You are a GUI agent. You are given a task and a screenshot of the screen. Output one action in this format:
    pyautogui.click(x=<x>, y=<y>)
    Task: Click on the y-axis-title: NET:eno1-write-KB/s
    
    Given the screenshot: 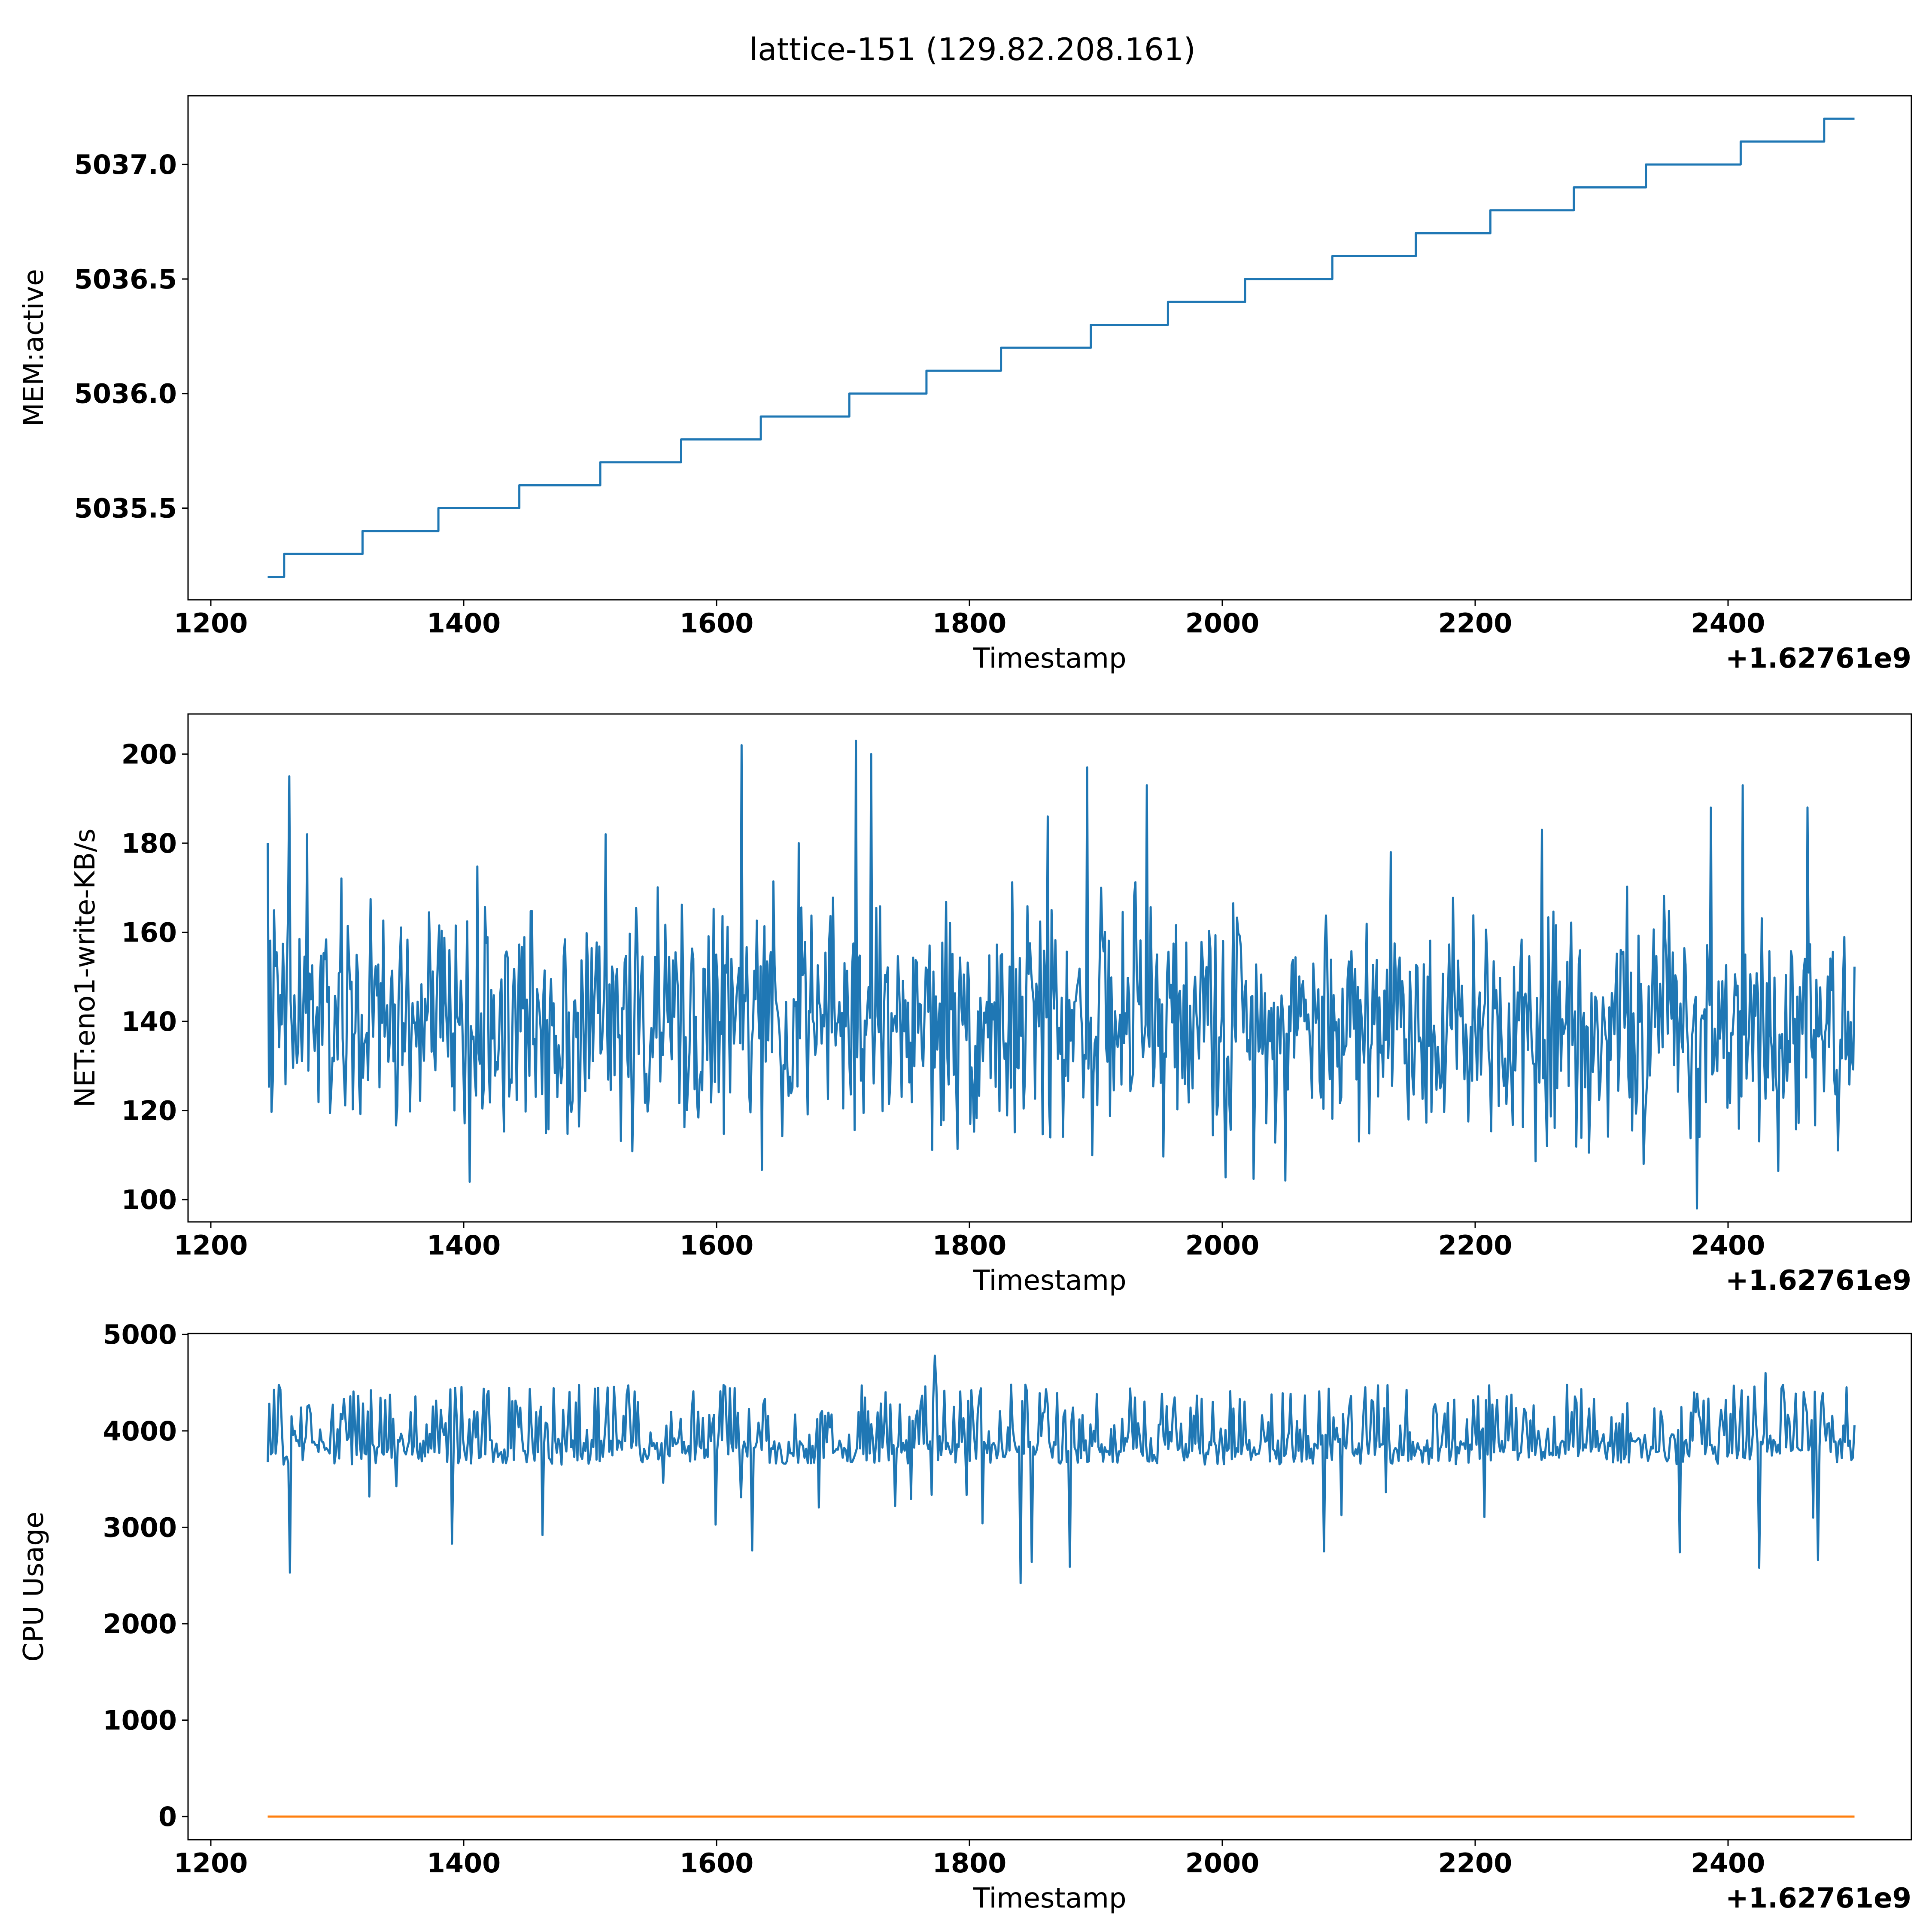 What is the action you would take?
    pyautogui.click(x=85, y=969)
    